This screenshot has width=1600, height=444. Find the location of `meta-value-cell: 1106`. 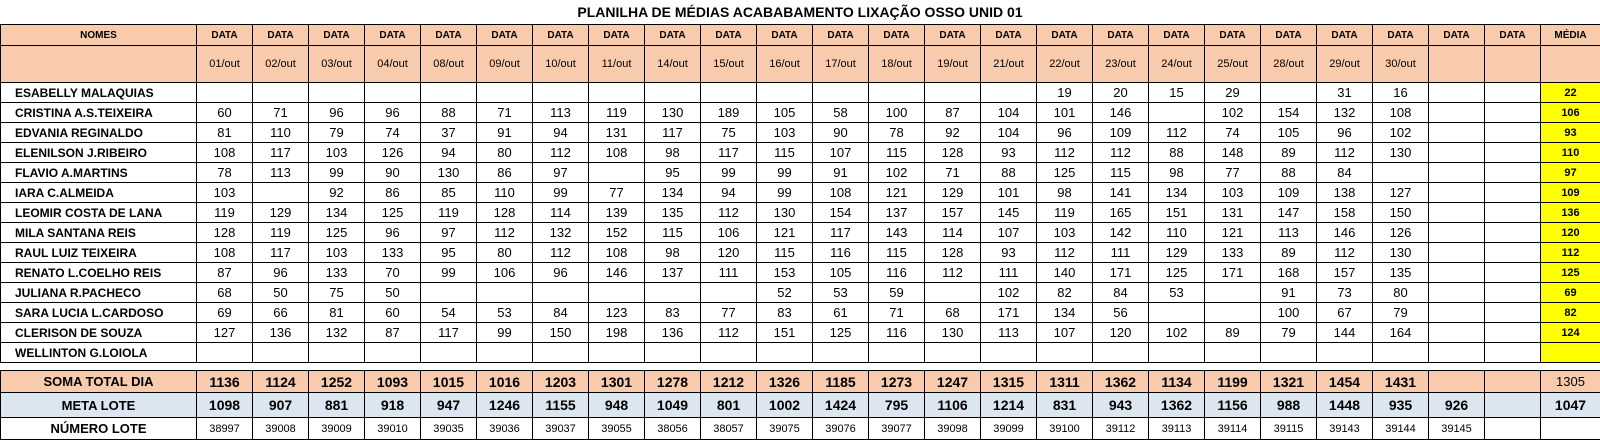

meta-value-cell: 1106 is located at coordinates (952, 405).